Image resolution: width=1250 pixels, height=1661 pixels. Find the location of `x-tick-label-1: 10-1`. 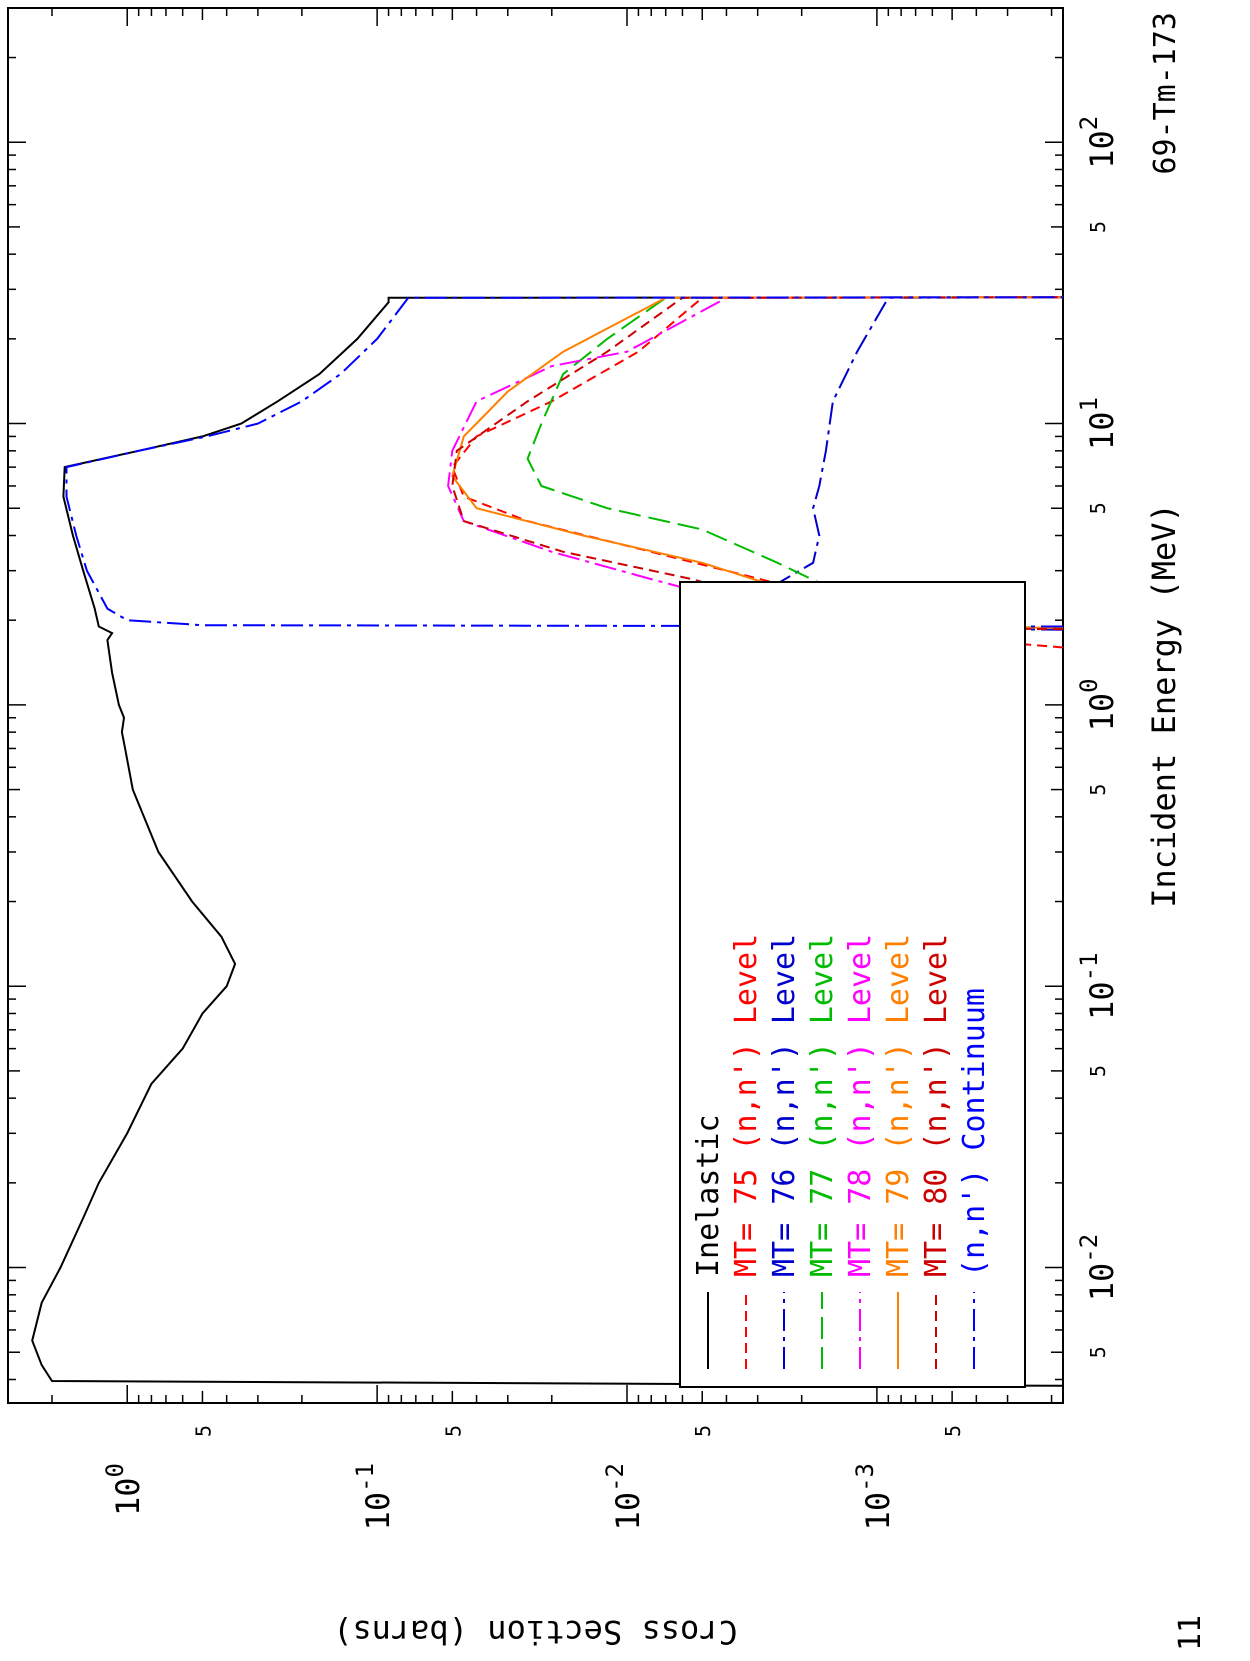

x-tick-label-1: 10-1 is located at coordinates (1098, 985).